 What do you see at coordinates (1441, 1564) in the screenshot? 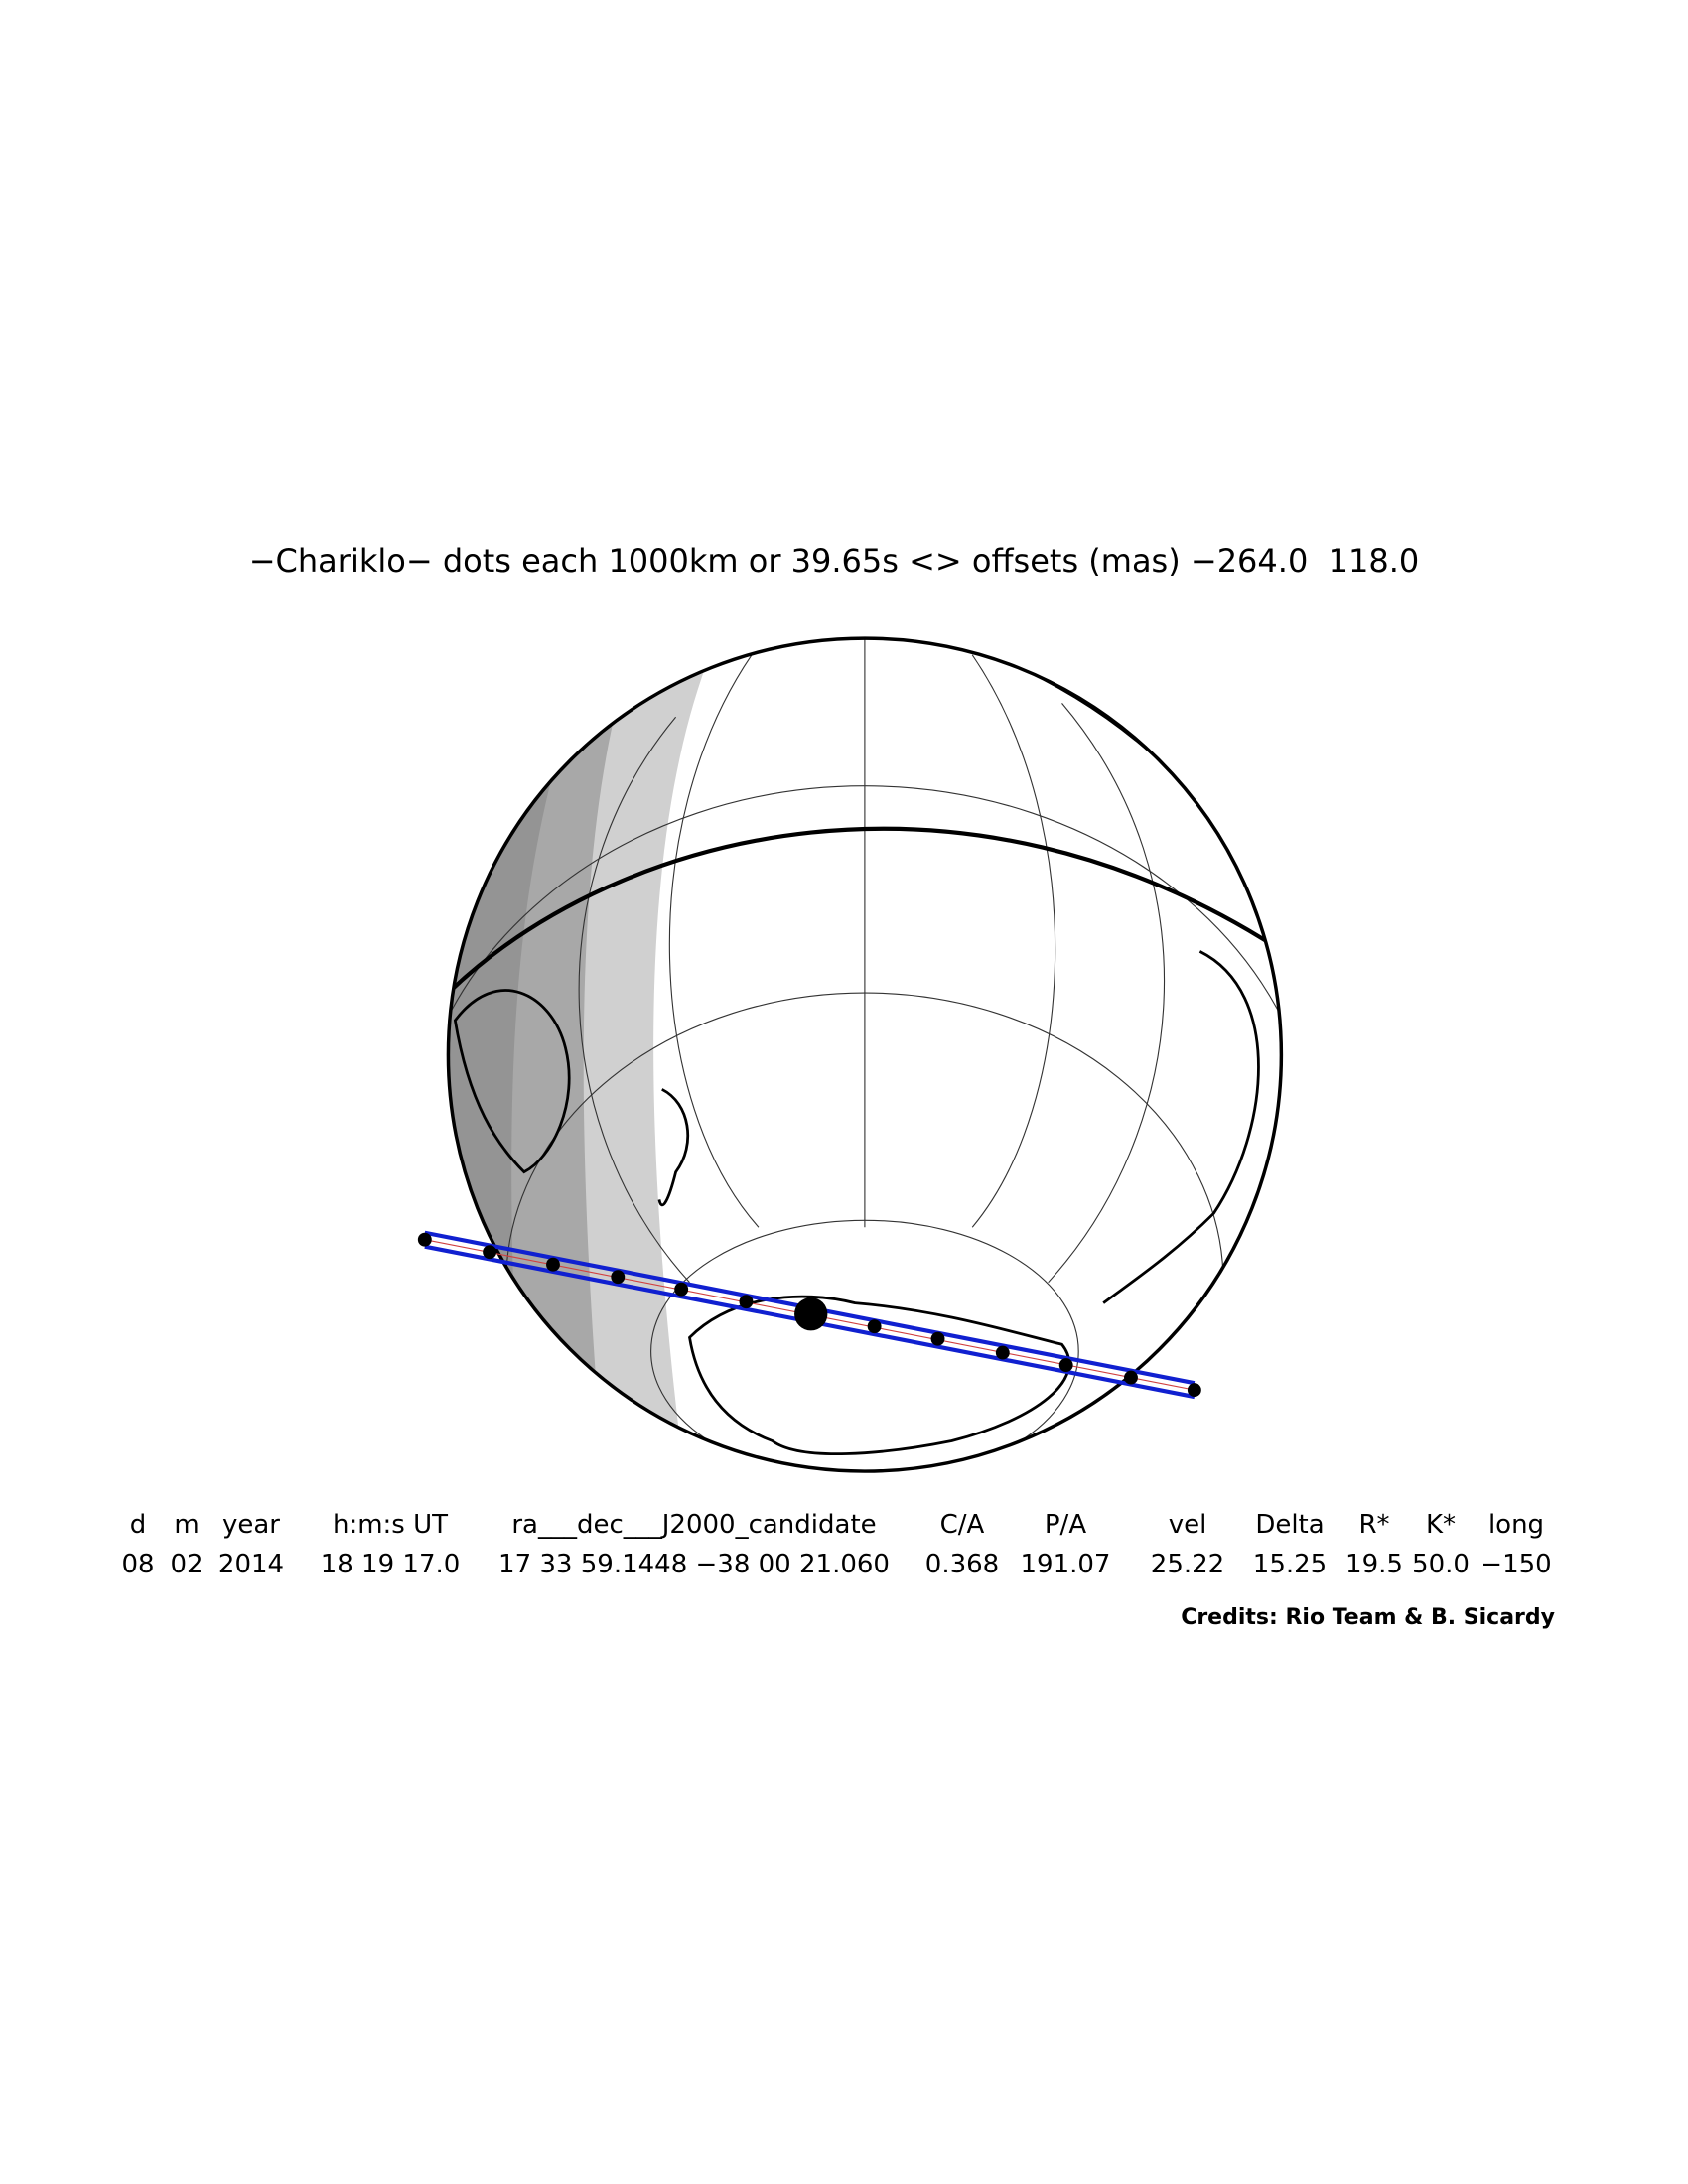
I see `table-cell: 50.0` at bounding box center [1441, 1564].